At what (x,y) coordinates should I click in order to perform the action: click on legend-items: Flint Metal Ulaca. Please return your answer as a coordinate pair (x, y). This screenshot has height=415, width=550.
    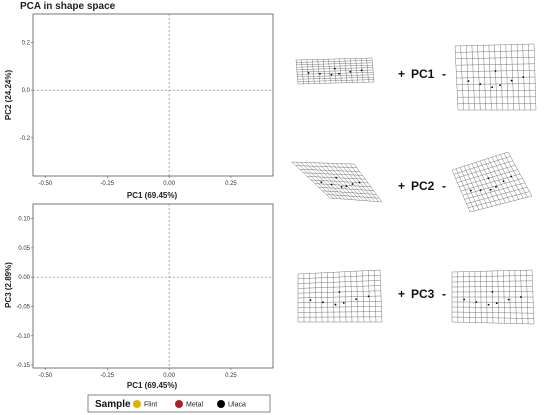
    Looking at the image, I should click on (189, 404).